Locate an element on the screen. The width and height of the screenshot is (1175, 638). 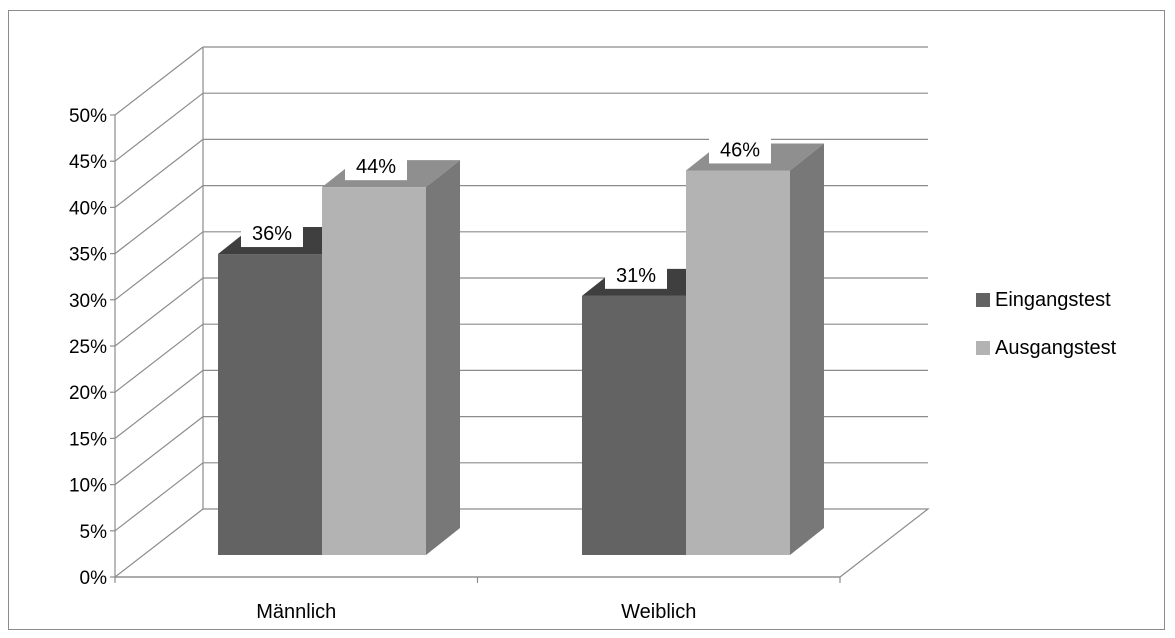
y-tick-label: 40% is located at coordinates (88, 208).